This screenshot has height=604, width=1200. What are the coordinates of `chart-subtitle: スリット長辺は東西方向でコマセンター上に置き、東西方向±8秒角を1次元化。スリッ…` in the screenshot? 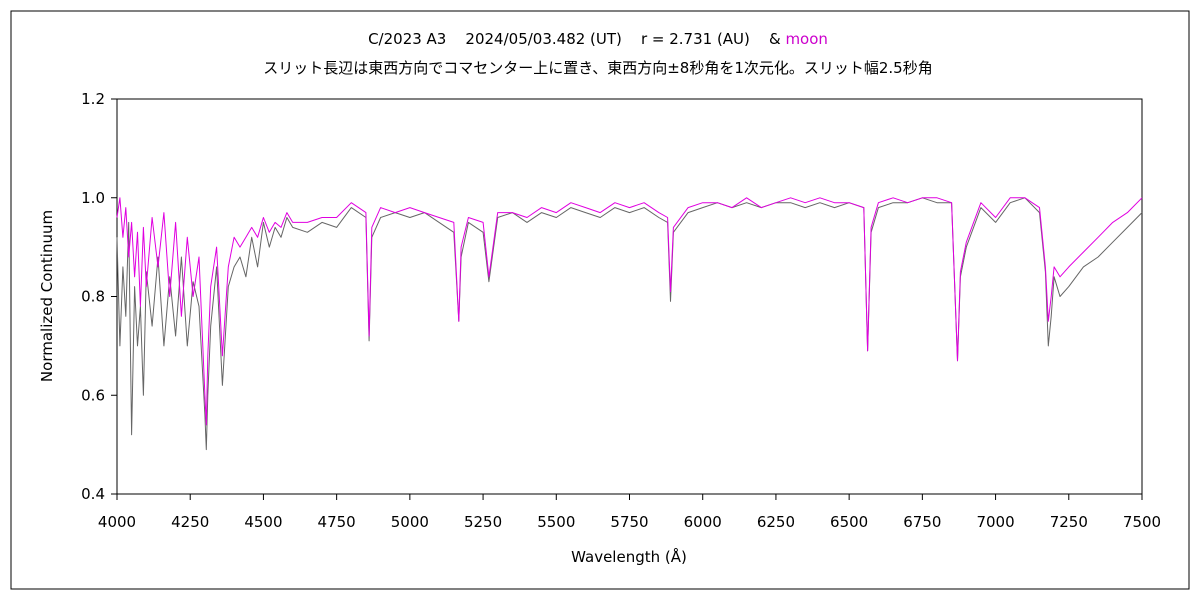 It's located at (597, 68).